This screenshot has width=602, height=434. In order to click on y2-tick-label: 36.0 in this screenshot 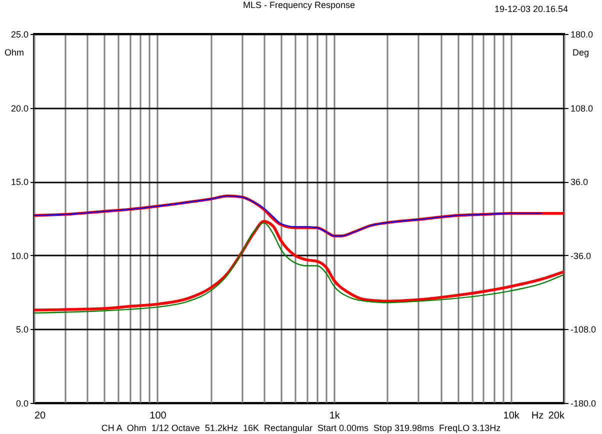, I will do `click(579, 182)`.